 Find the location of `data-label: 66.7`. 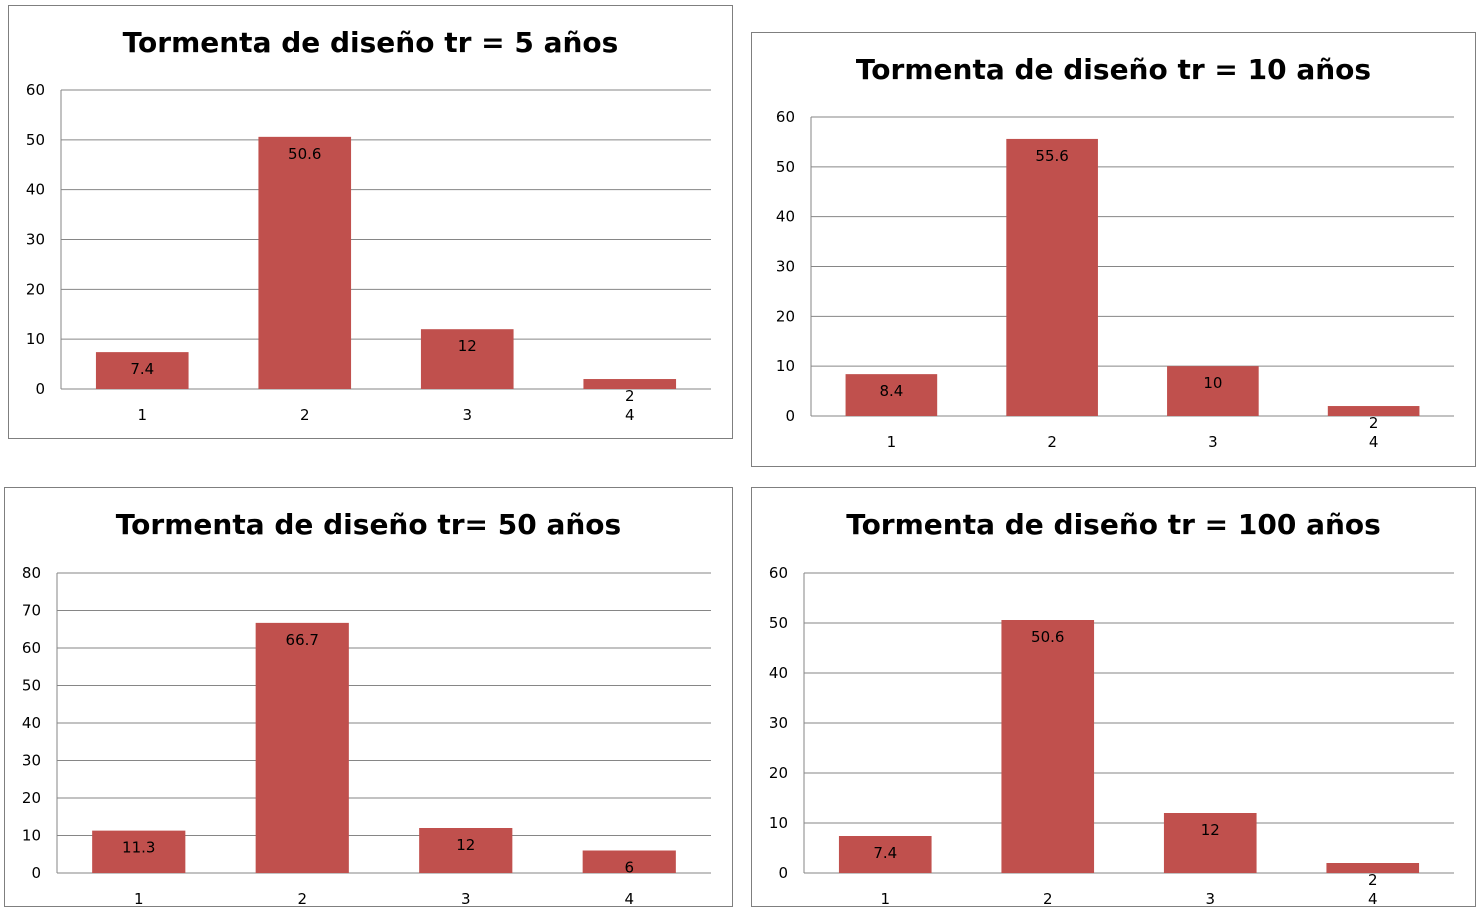

data-label: 66.7 is located at coordinates (302, 640).